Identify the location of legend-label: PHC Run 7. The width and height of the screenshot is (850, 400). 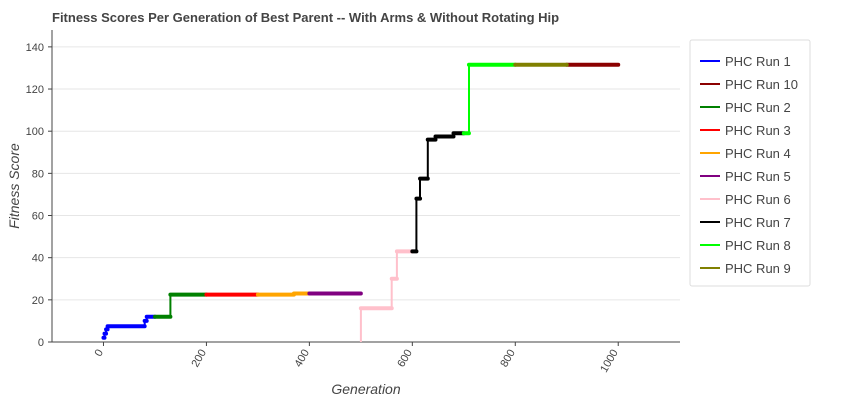
(758, 222).